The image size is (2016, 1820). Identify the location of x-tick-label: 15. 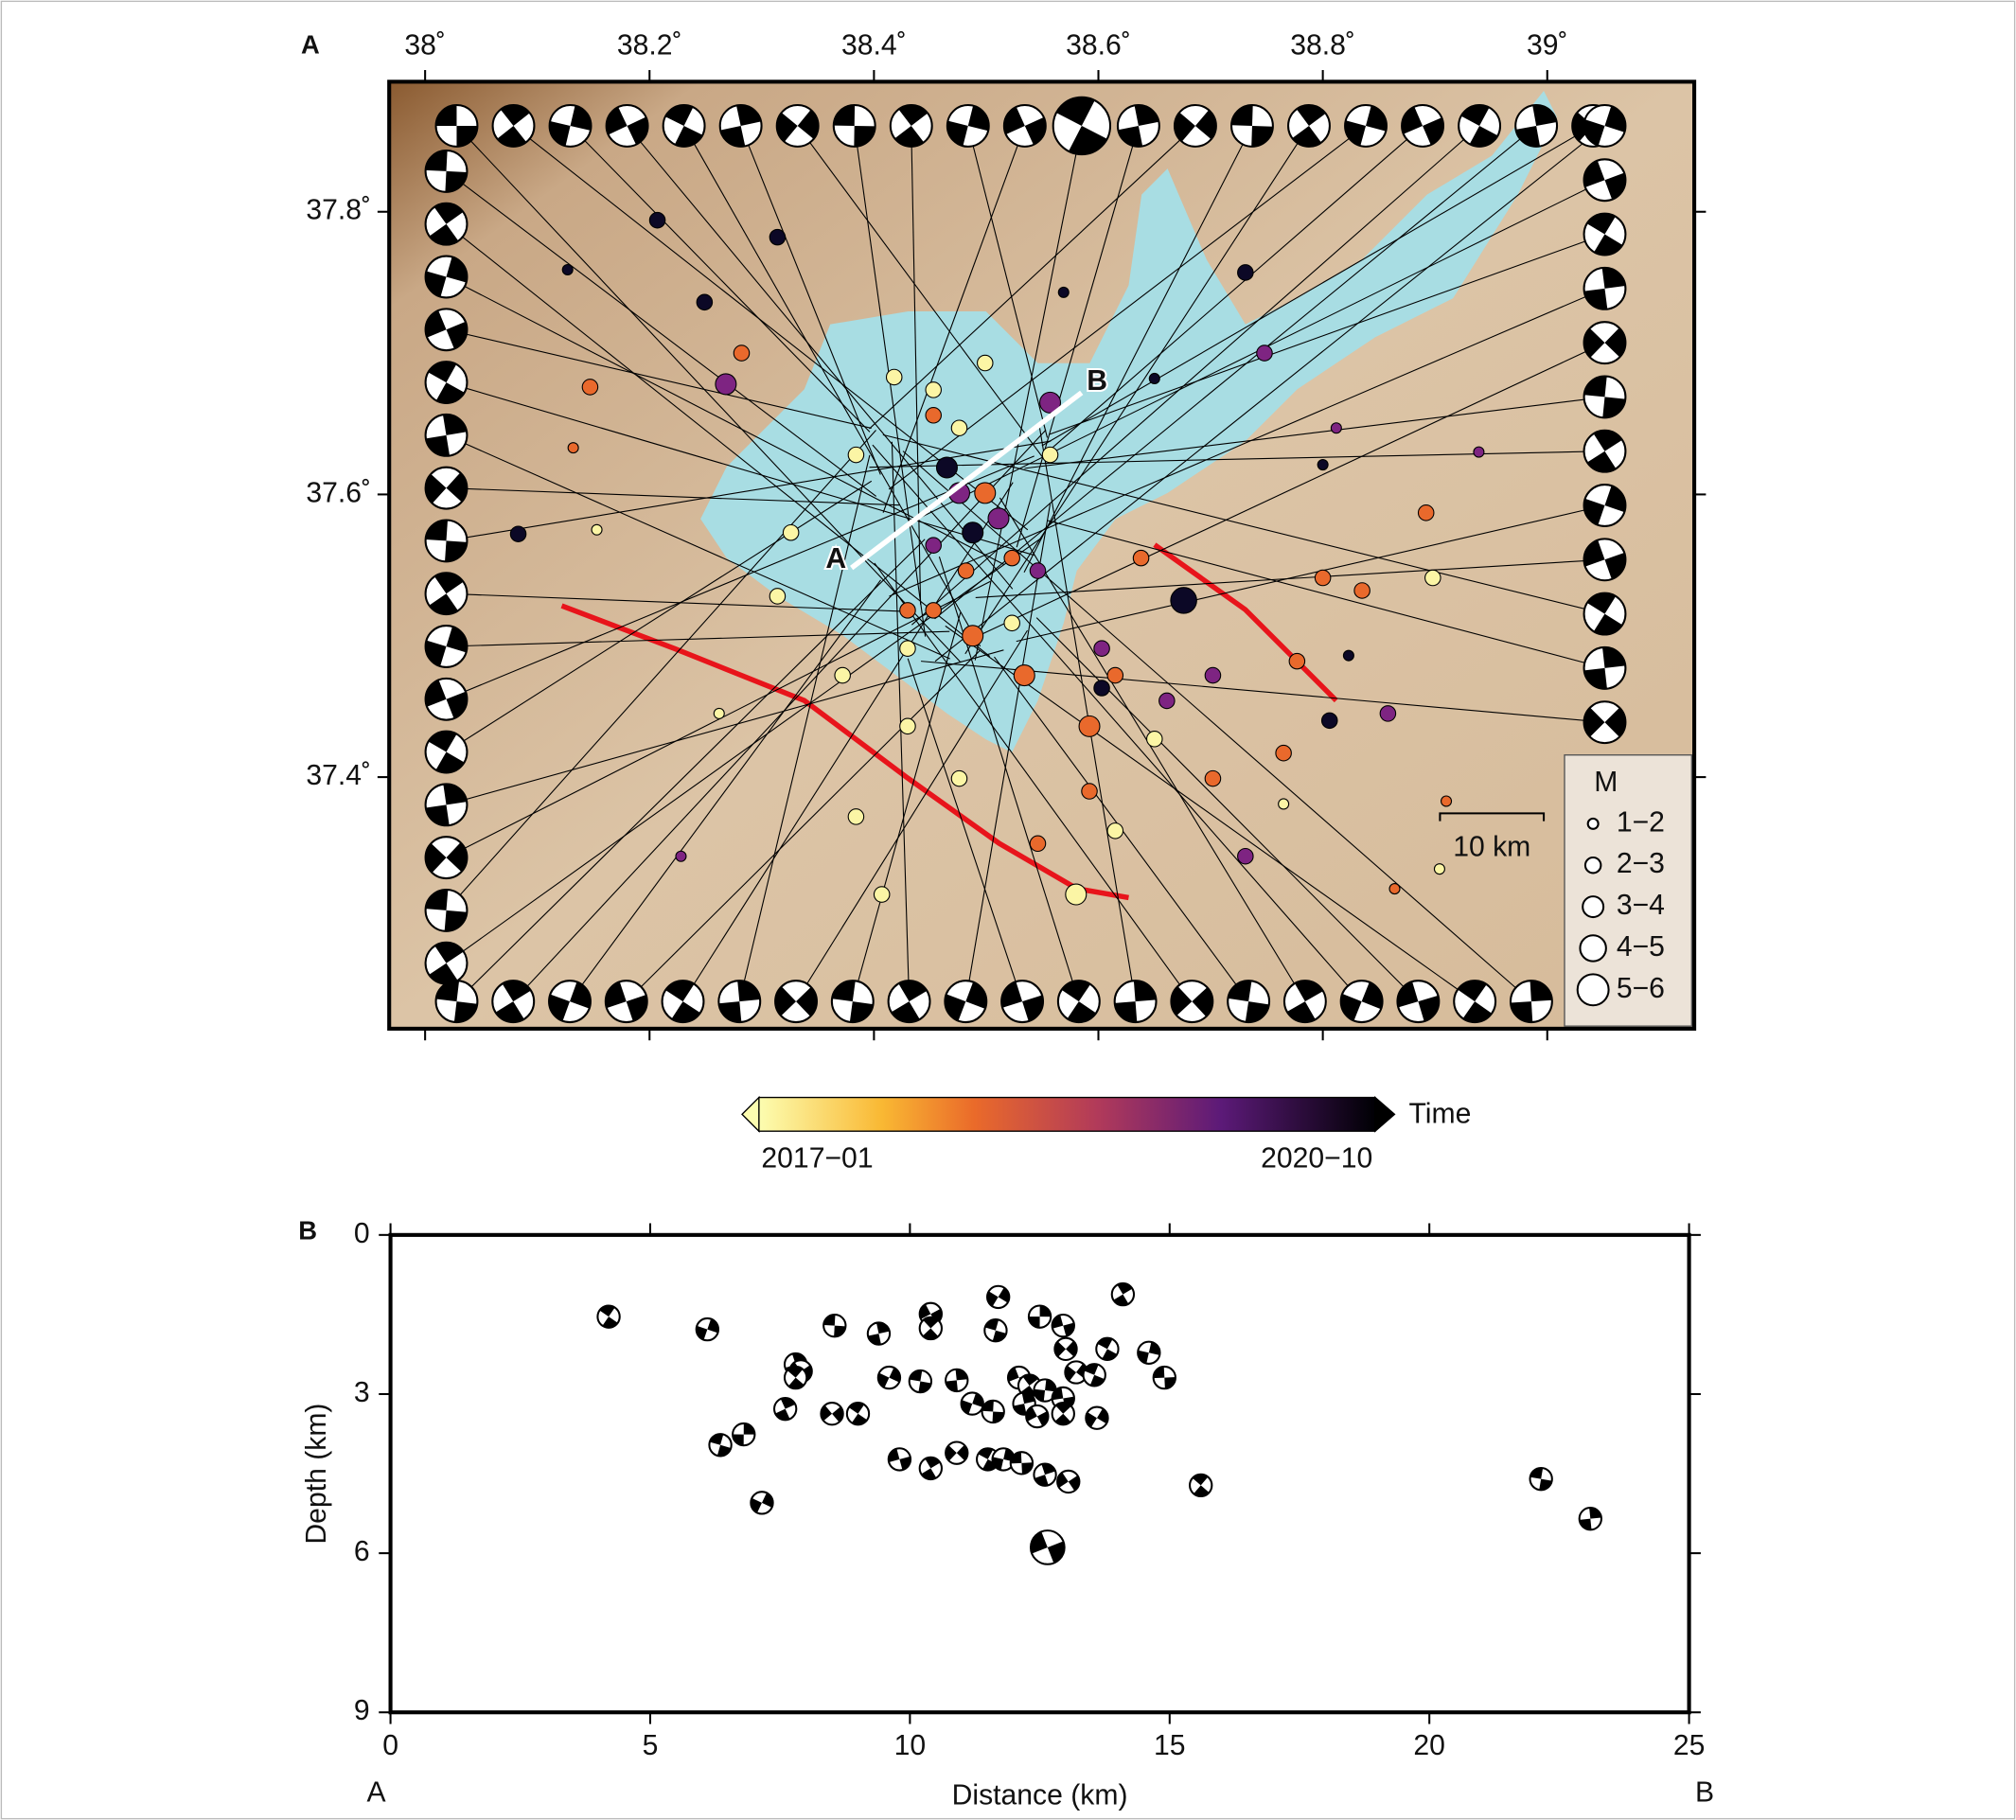
(1170, 1745).